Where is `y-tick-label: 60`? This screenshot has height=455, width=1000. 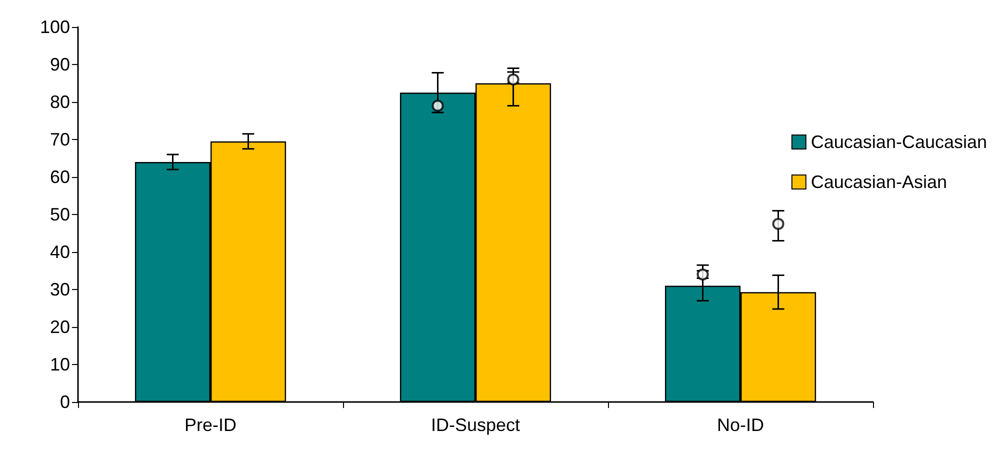 y-tick-label: 60 is located at coordinates (60, 177).